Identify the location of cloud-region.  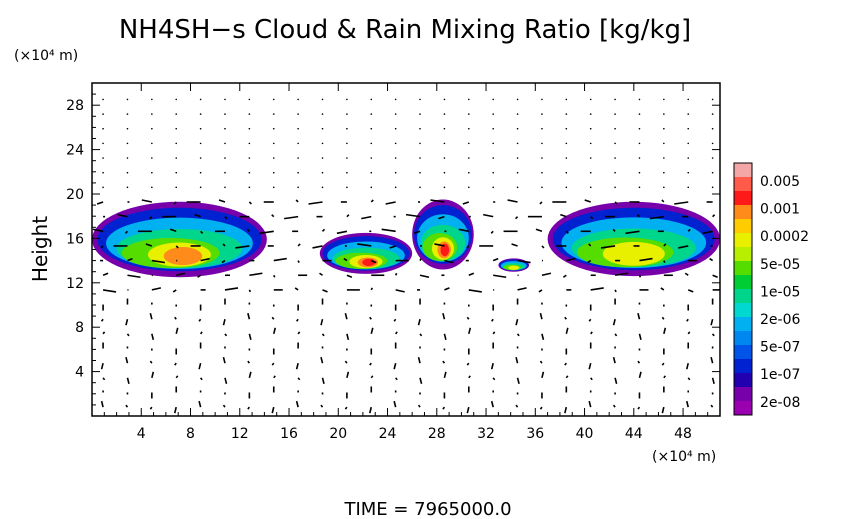
(514, 265).